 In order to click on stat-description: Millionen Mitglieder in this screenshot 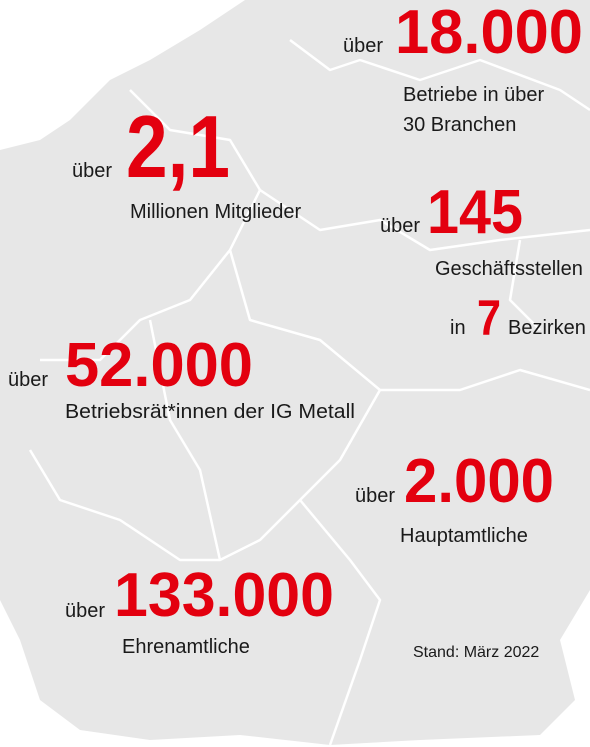, I will do `click(216, 212)`.